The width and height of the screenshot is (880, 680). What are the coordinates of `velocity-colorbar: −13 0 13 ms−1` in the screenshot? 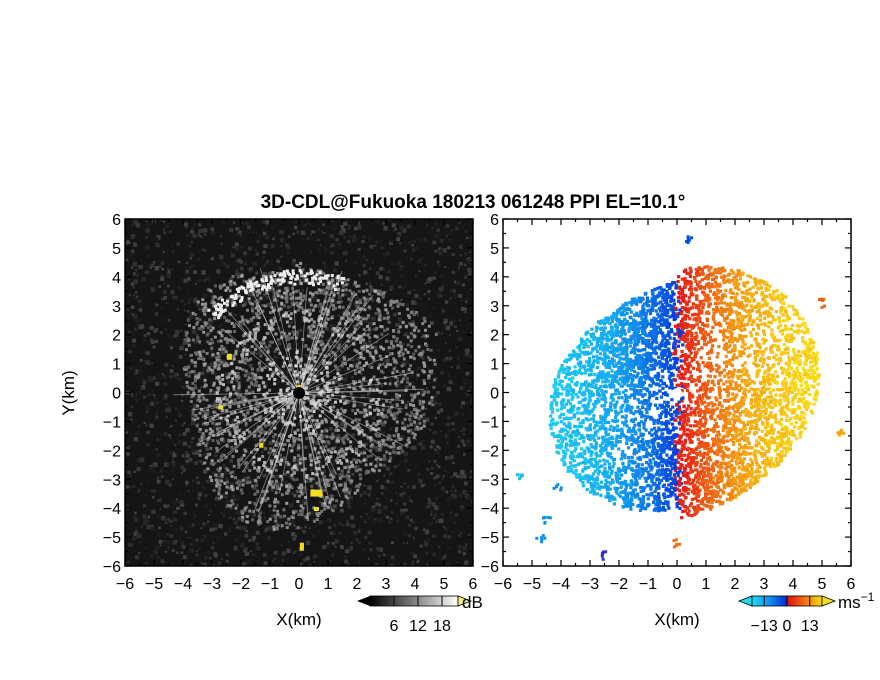 It's located at (806, 612).